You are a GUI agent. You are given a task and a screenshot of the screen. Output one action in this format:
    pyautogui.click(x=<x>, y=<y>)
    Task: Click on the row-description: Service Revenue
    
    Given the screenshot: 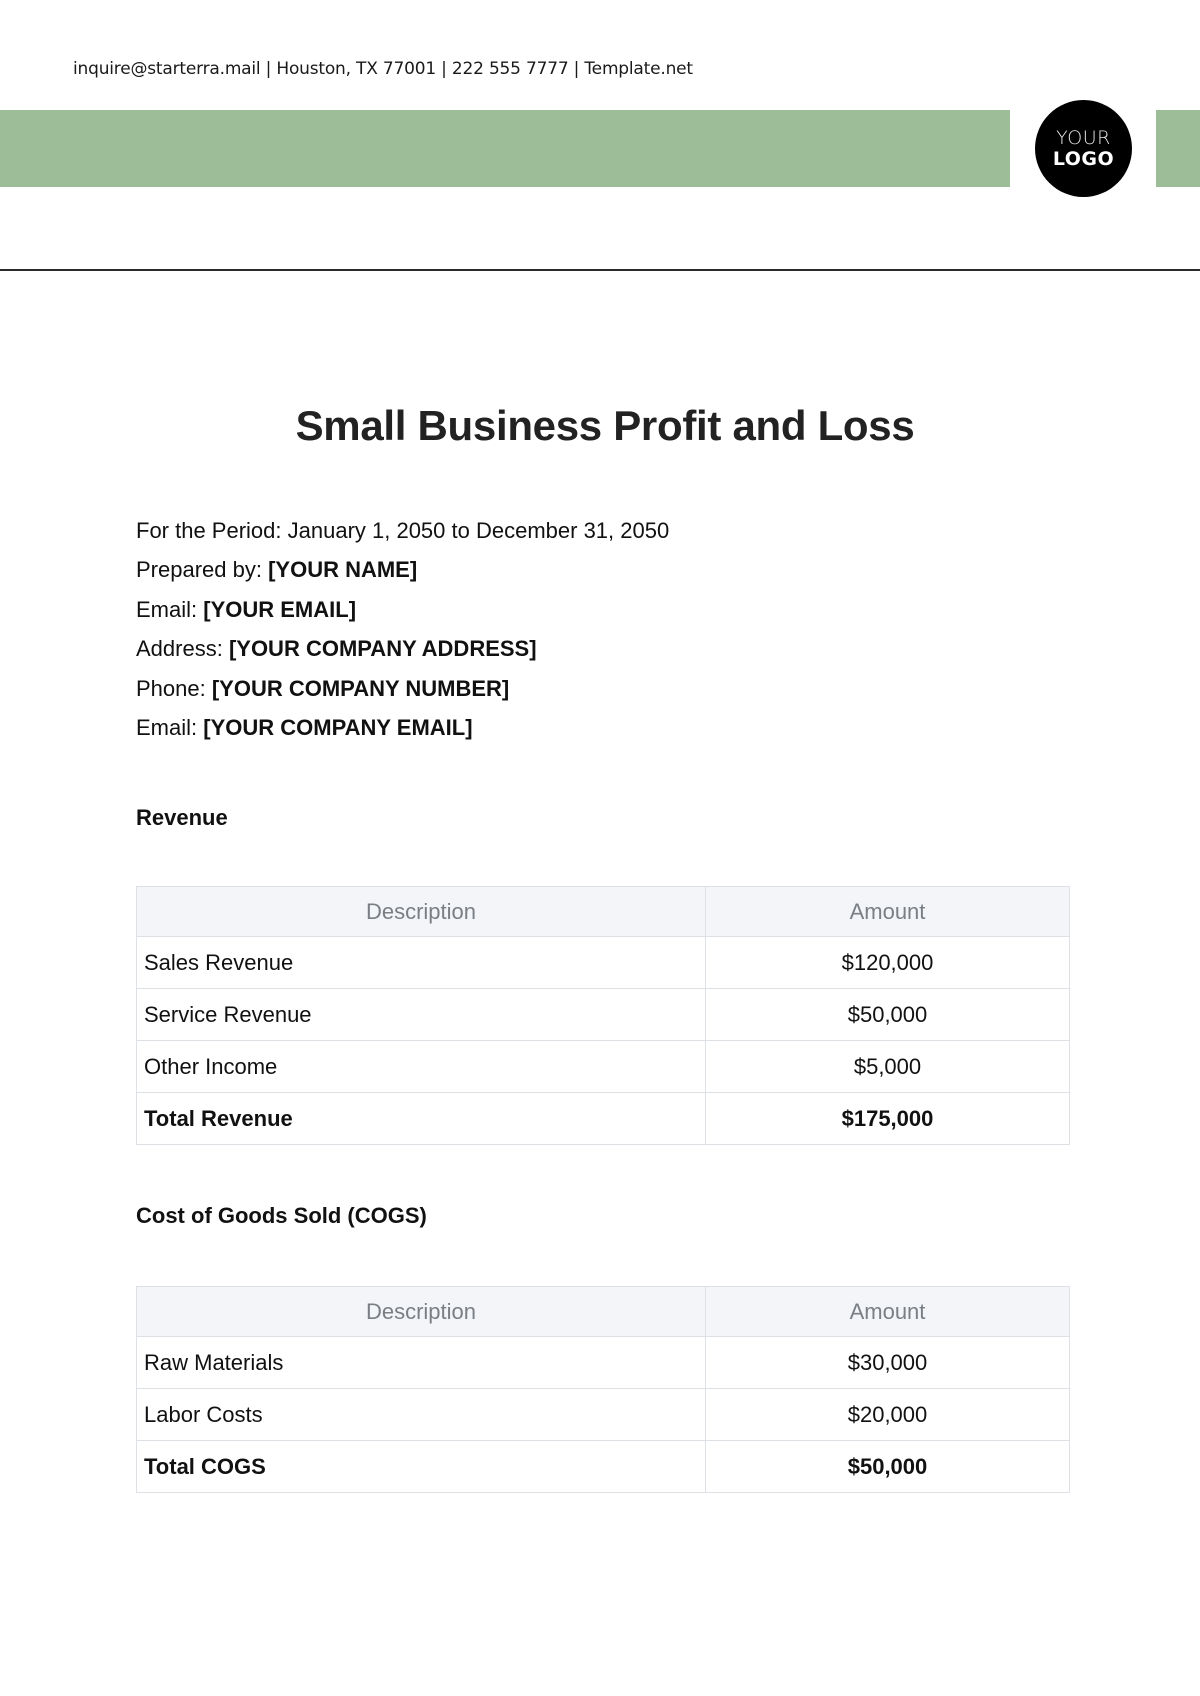 What is the action you would take?
    pyautogui.click(x=421, y=1014)
    